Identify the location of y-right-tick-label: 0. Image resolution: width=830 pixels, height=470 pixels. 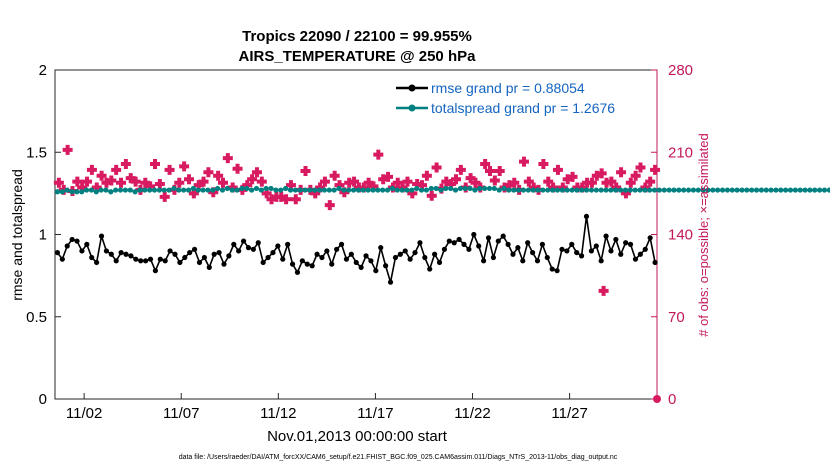
(672, 399).